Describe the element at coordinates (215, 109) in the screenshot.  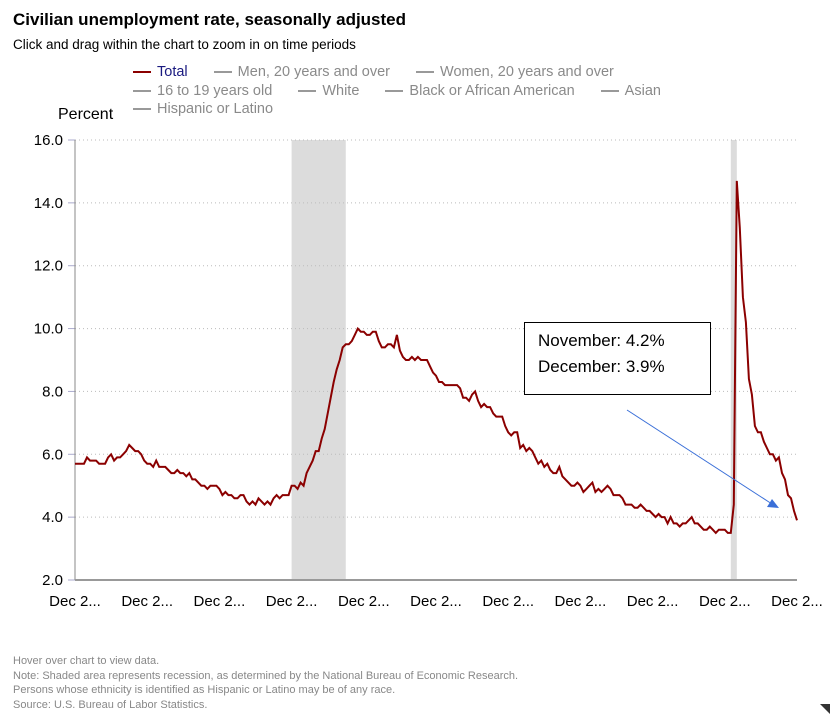
I see `legend-label: Hispanic or Latino` at that location.